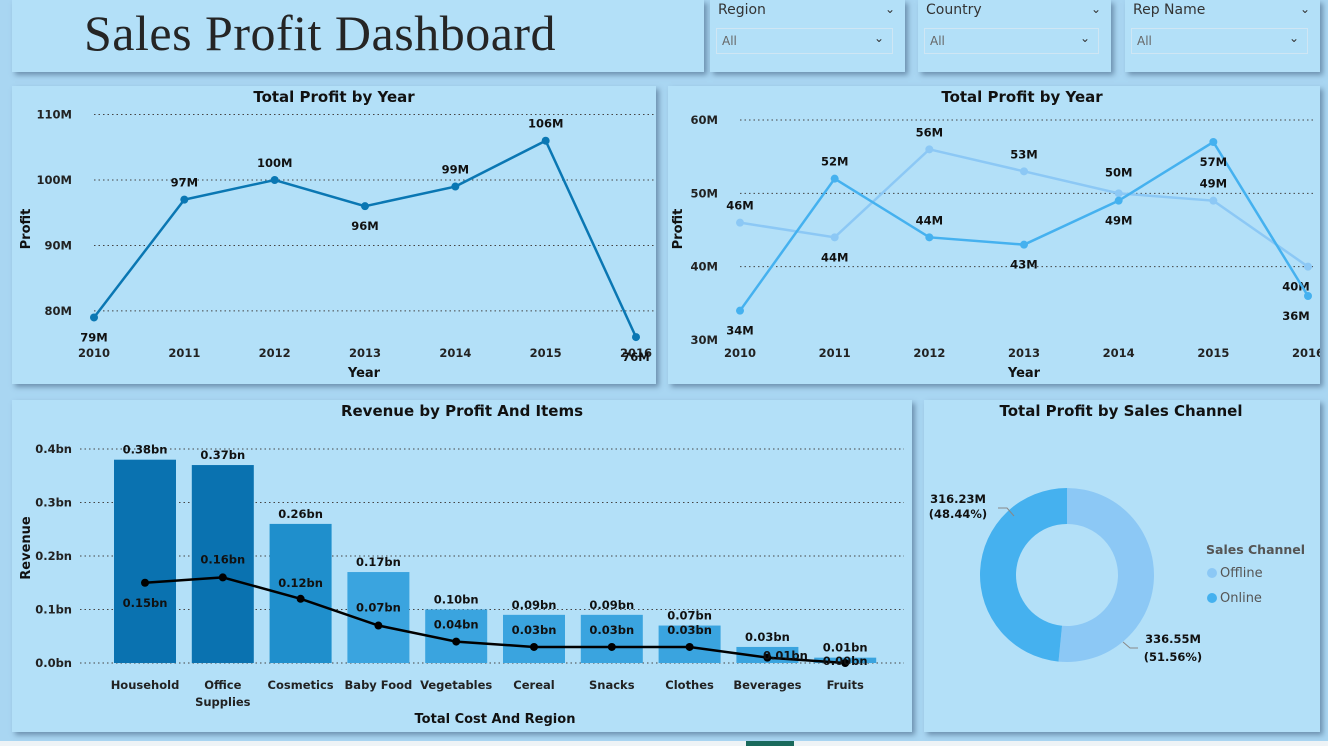  I want to click on x-tick-label: Supplies, so click(223, 702).